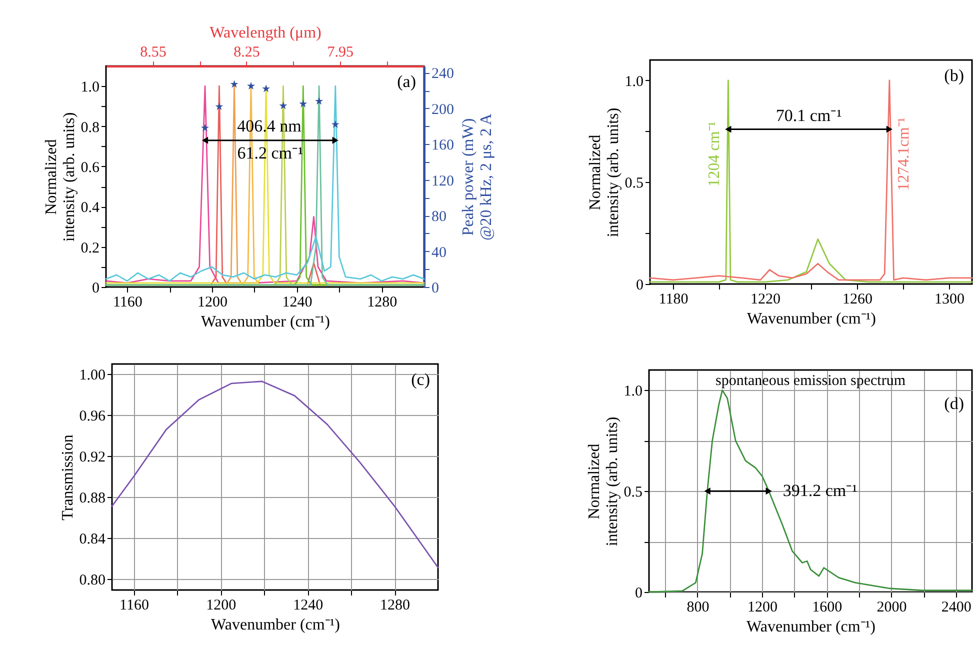 The image size is (979, 653). What do you see at coordinates (903, 154) in the screenshot?
I see `text: 1274.1cm⁻¹` at bounding box center [903, 154].